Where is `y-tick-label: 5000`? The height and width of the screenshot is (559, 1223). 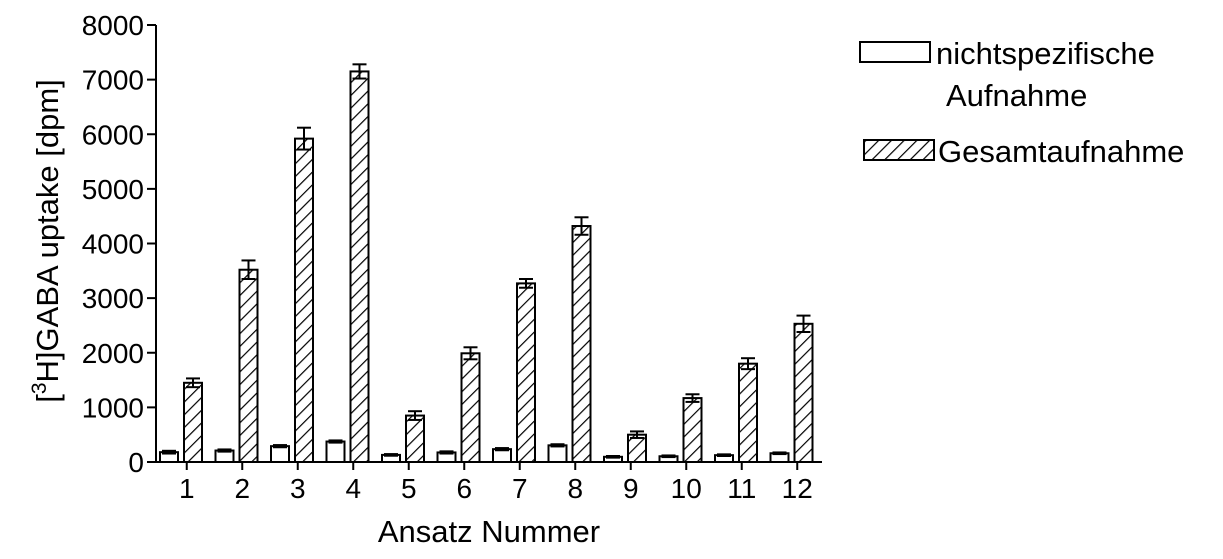
y-tick-label: 5000 is located at coordinates (113, 189).